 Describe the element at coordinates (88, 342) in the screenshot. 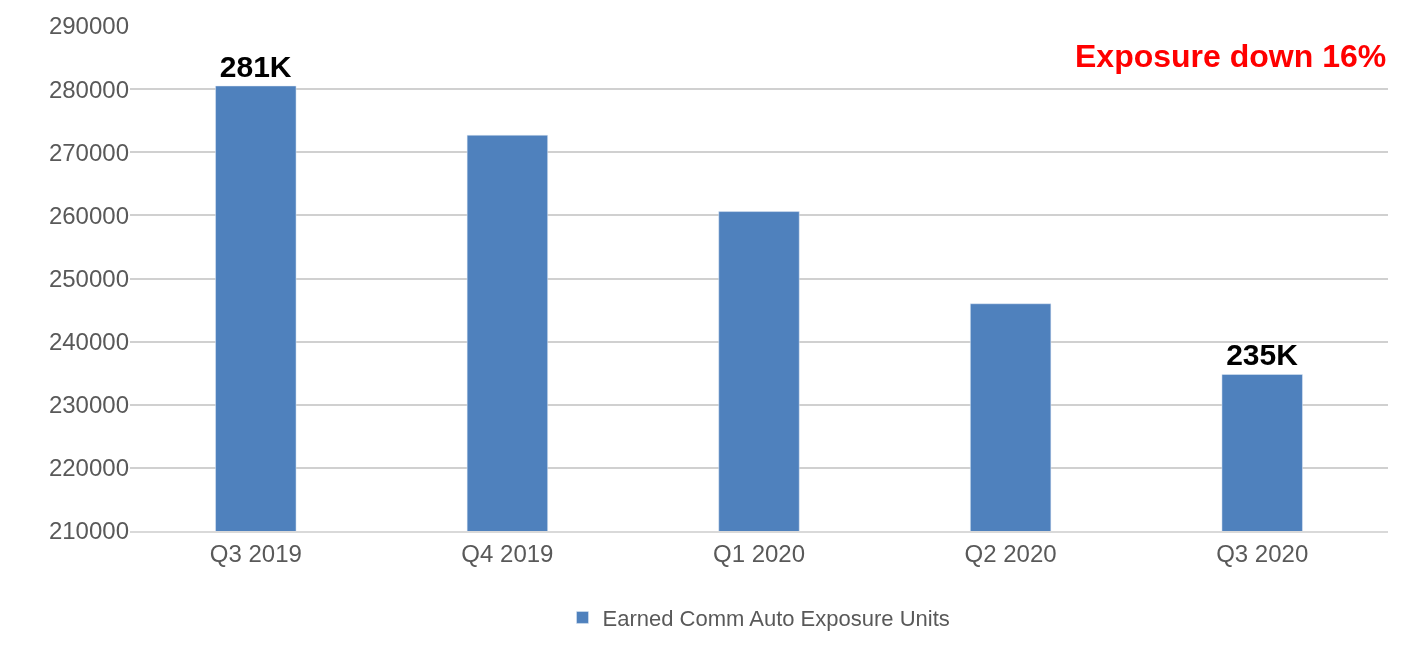

I see `y-tick-label: 240000` at that location.